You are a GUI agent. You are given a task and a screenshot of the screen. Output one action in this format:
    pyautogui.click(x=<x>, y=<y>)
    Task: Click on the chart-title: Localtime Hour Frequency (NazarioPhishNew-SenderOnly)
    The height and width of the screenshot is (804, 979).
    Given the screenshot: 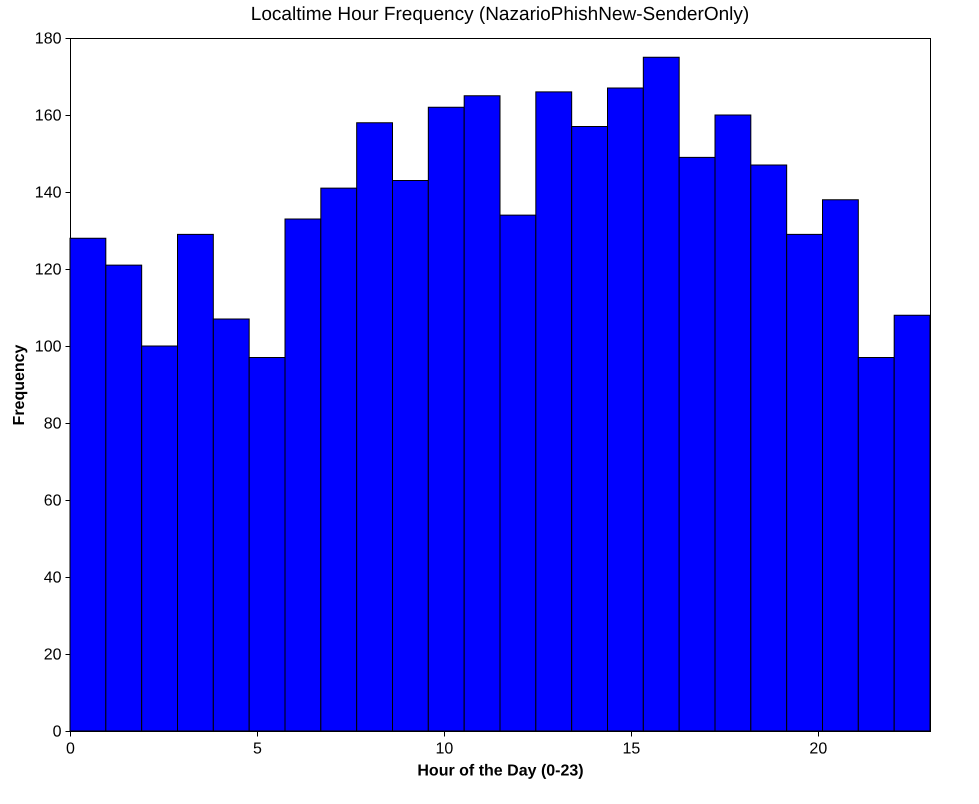 What is the action you would take?
    pyautogui.click(x=500, y=14)
    